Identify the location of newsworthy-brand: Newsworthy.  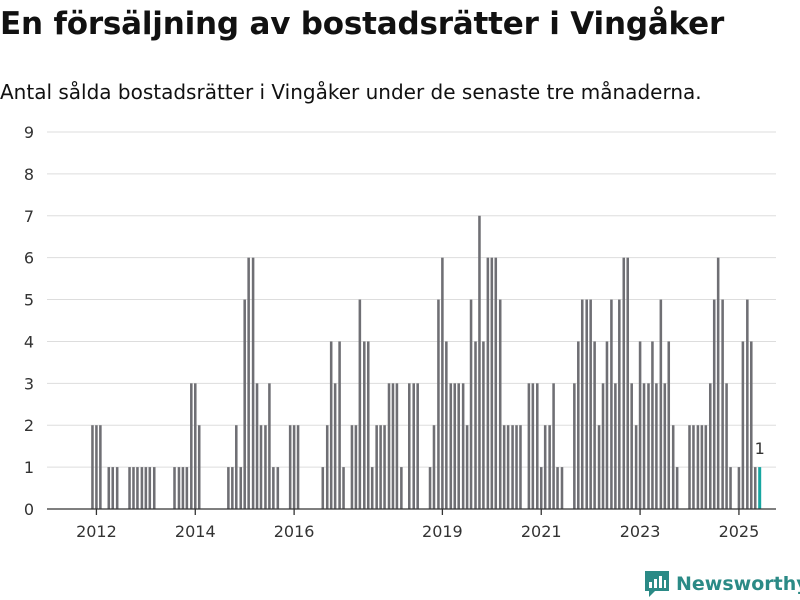
(722, 584).